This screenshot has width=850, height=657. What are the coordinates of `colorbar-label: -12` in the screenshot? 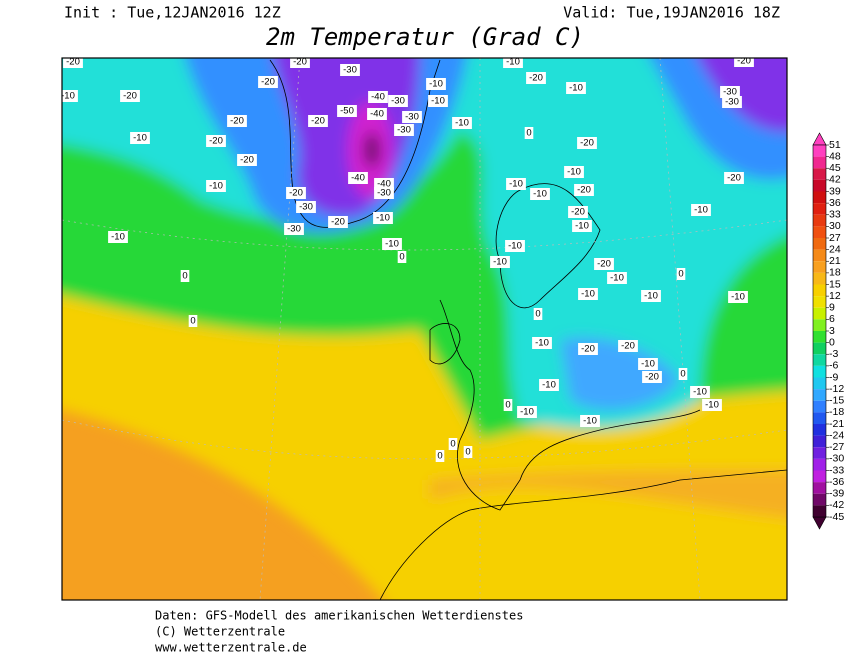 It's located at (836, 389).